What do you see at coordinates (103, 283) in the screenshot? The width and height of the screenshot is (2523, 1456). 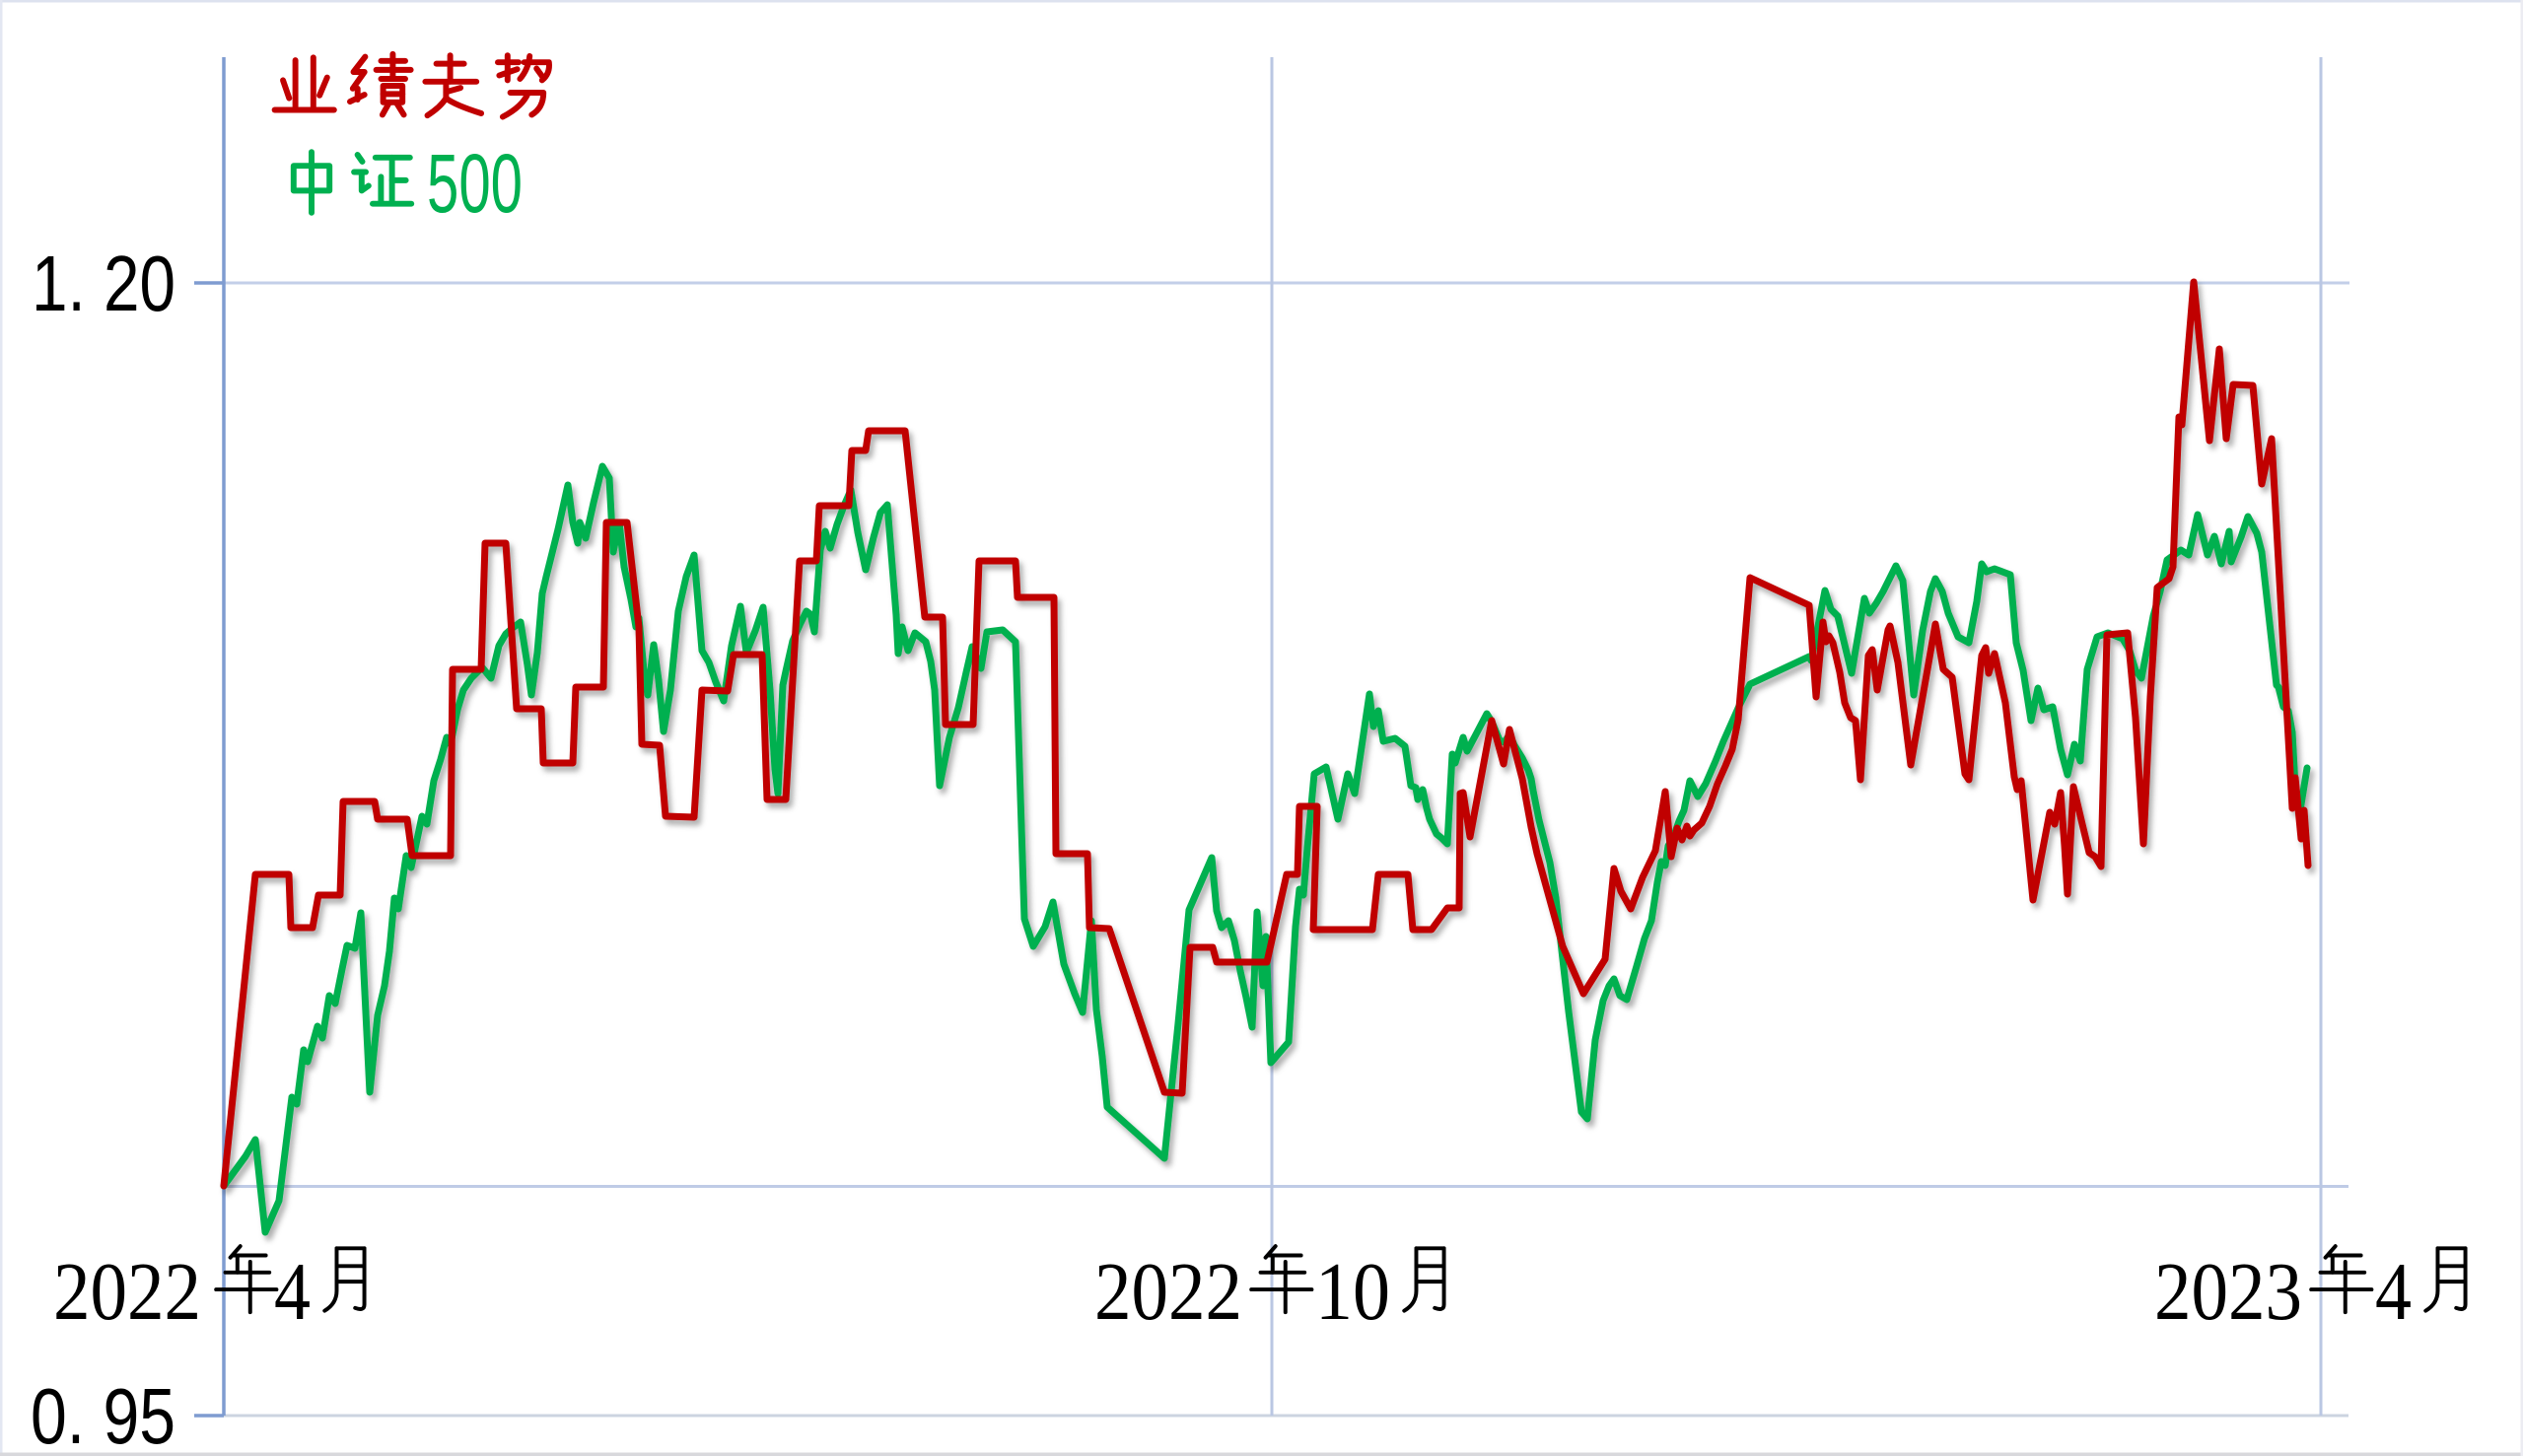 I see `svg-text: 1. 20` at bounding box center [103, 283].